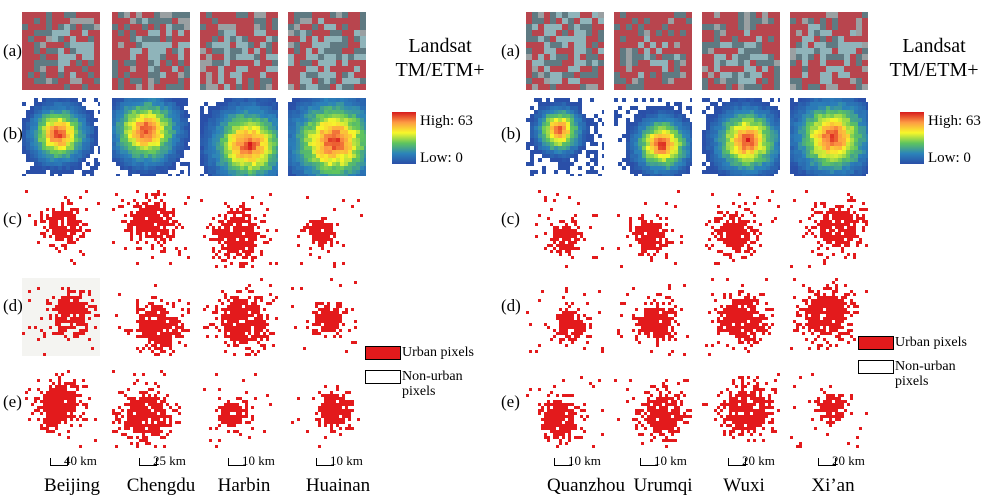 Image resolution: width=1000 pixels, height=498 pixels. I want to click on city-name: Wuxi, so click(744, 485).